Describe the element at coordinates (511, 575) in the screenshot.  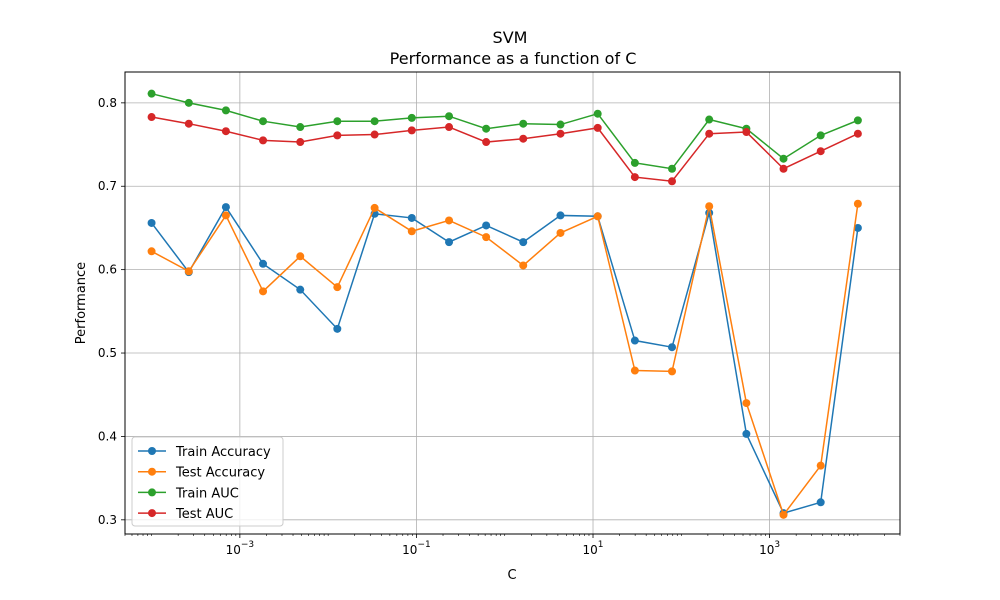
I see `x-axis-label: C` at that location.